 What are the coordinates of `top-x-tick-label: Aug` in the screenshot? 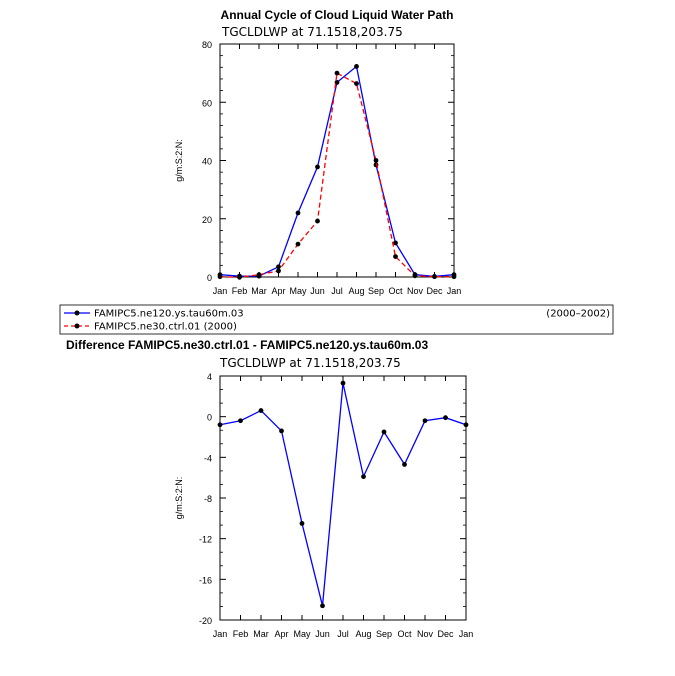 It's located at (356, 291).